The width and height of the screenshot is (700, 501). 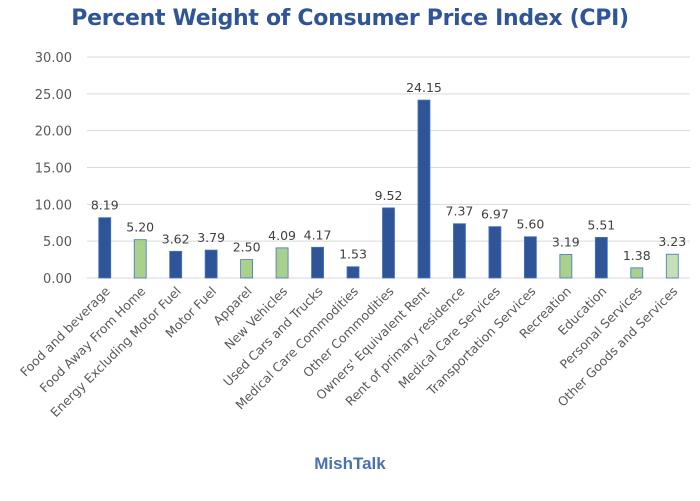 I want to click on y-tick-label: 30.00, so click(x=53, y=58).